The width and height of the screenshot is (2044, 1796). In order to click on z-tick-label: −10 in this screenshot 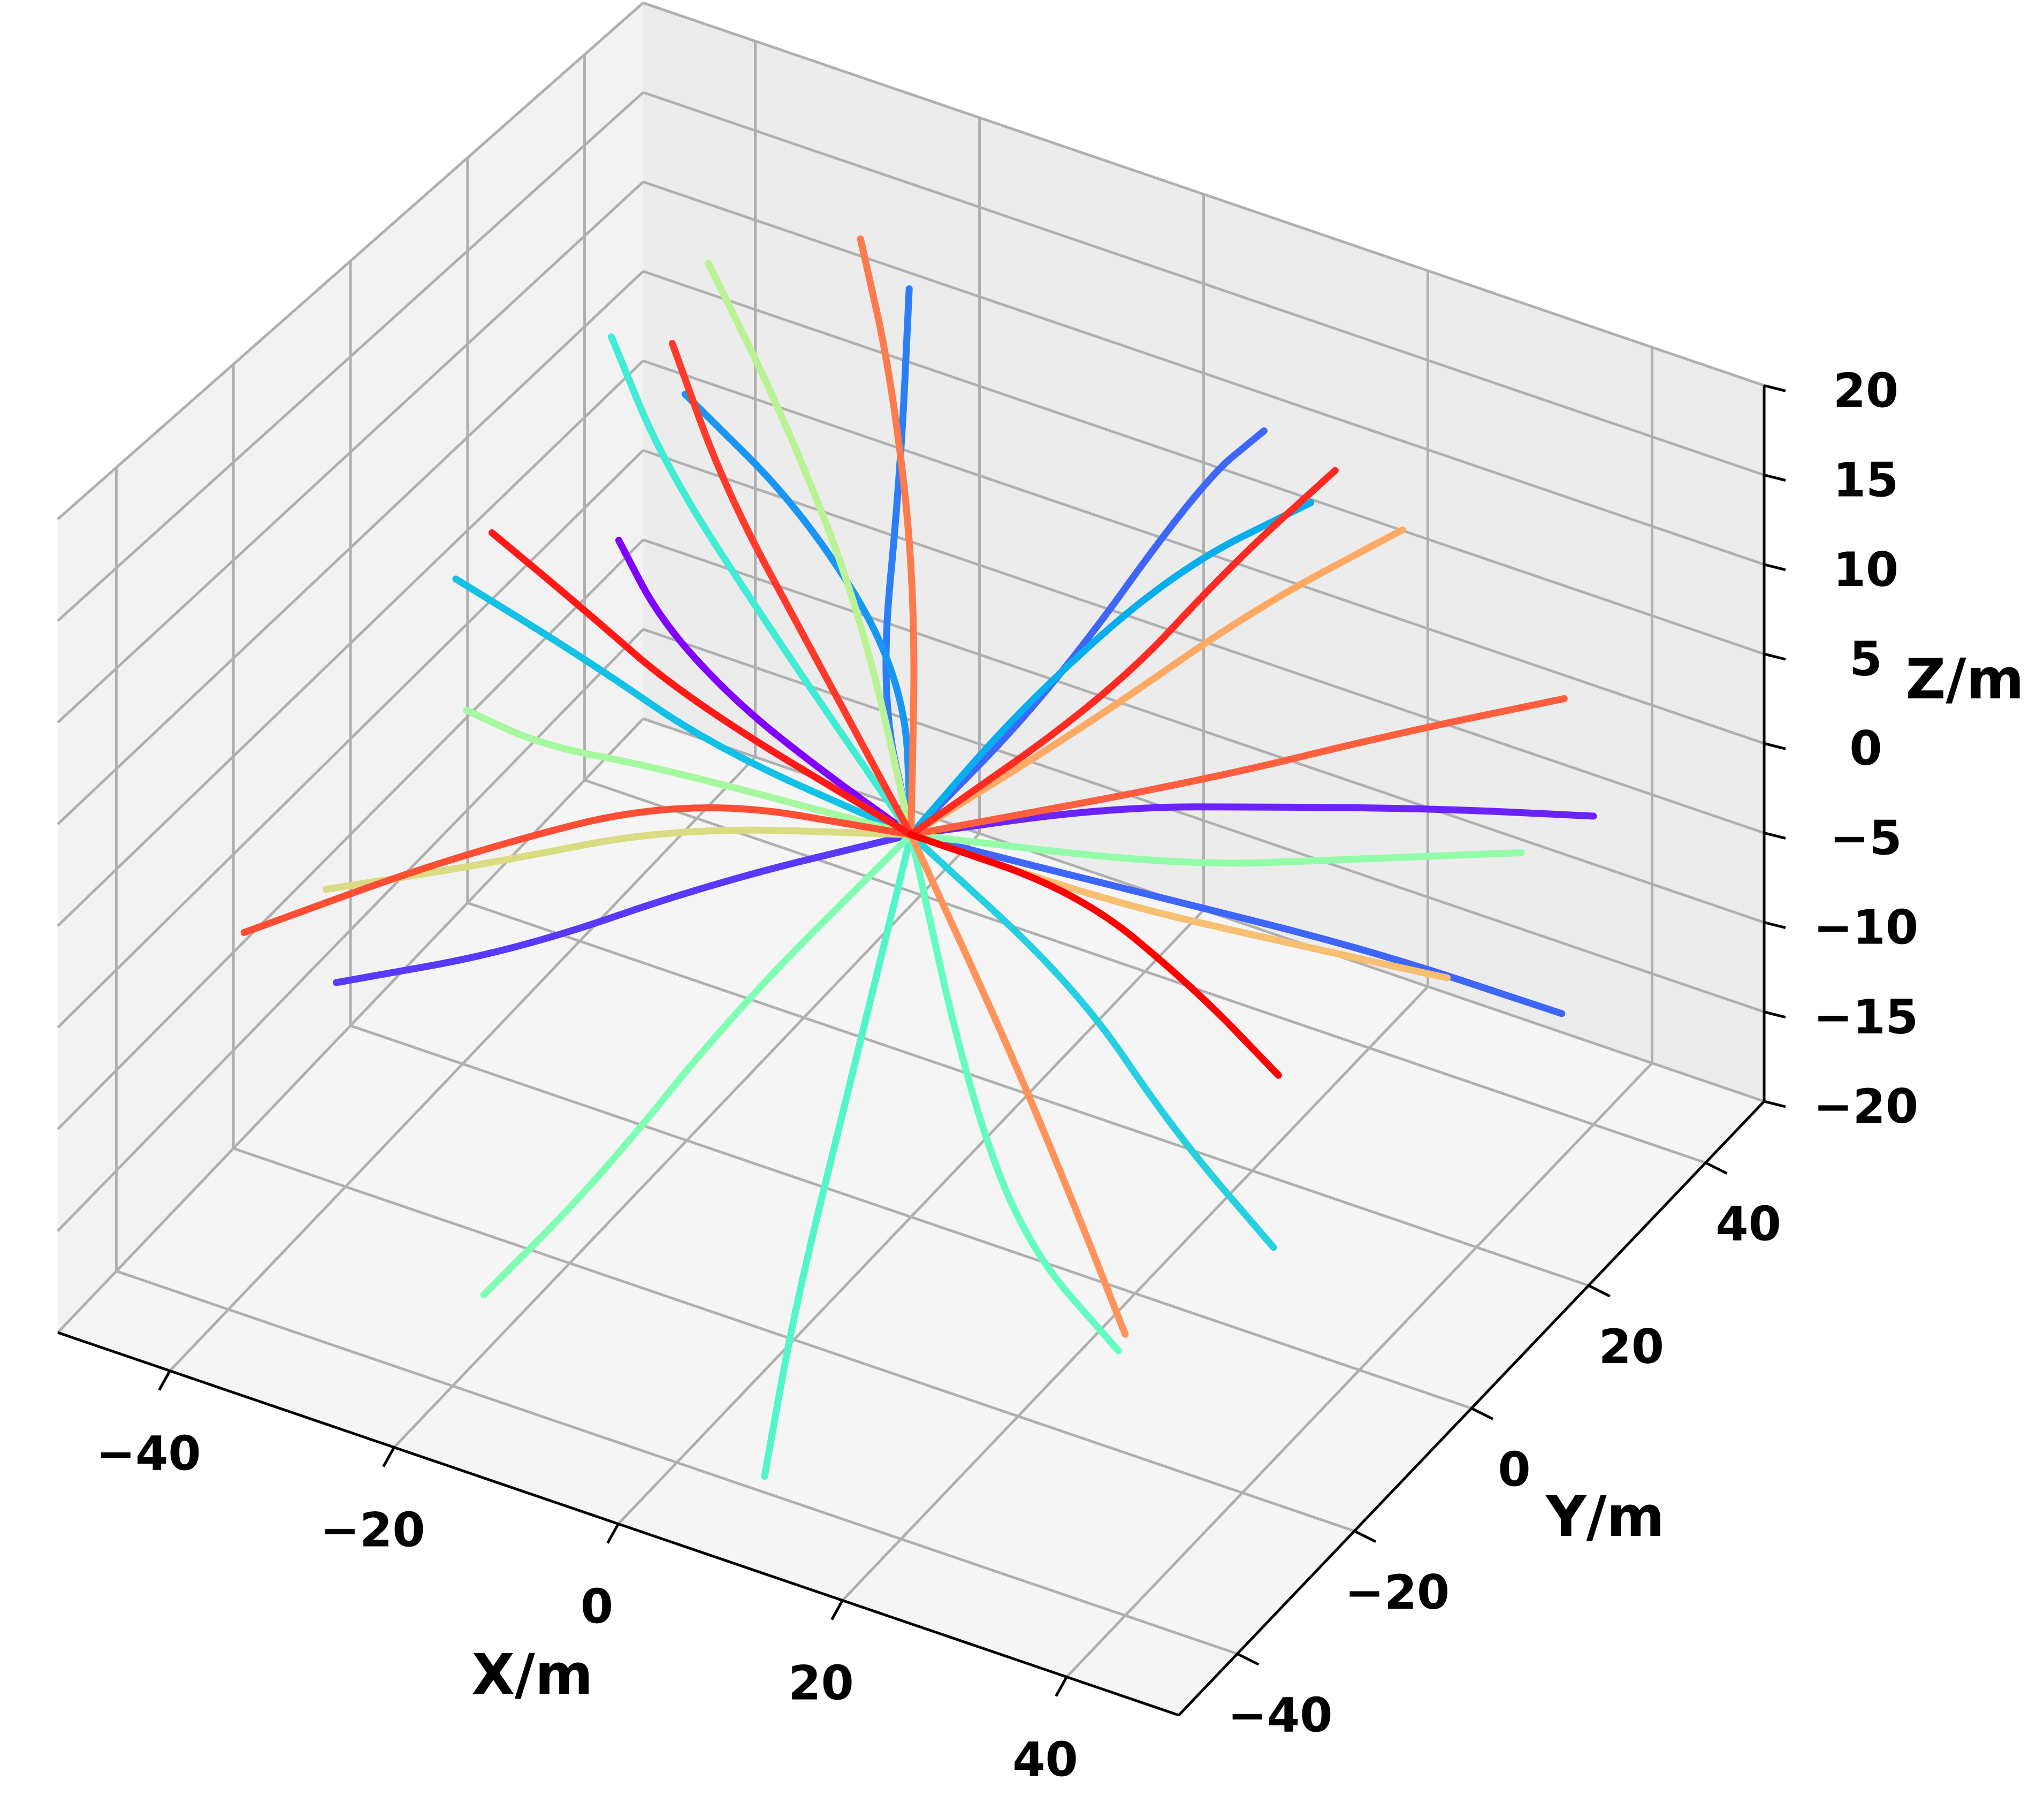, I will do `click(1865, 927)`.